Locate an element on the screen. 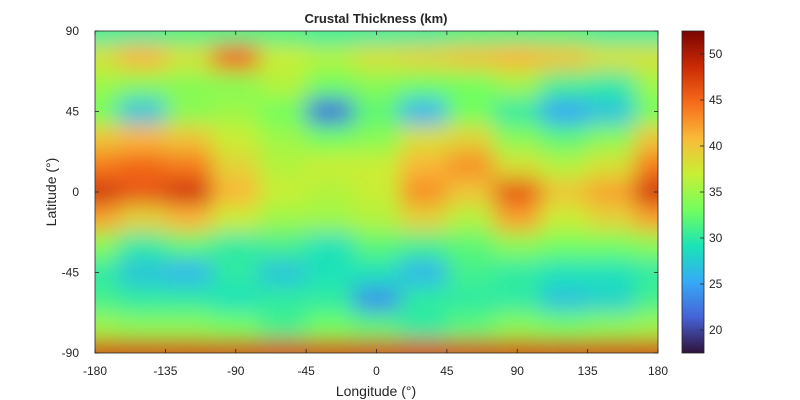 The height and width of the screenshot is (400, 800). colorbar-tick-label: 35 is located at coordinates (716, 192).